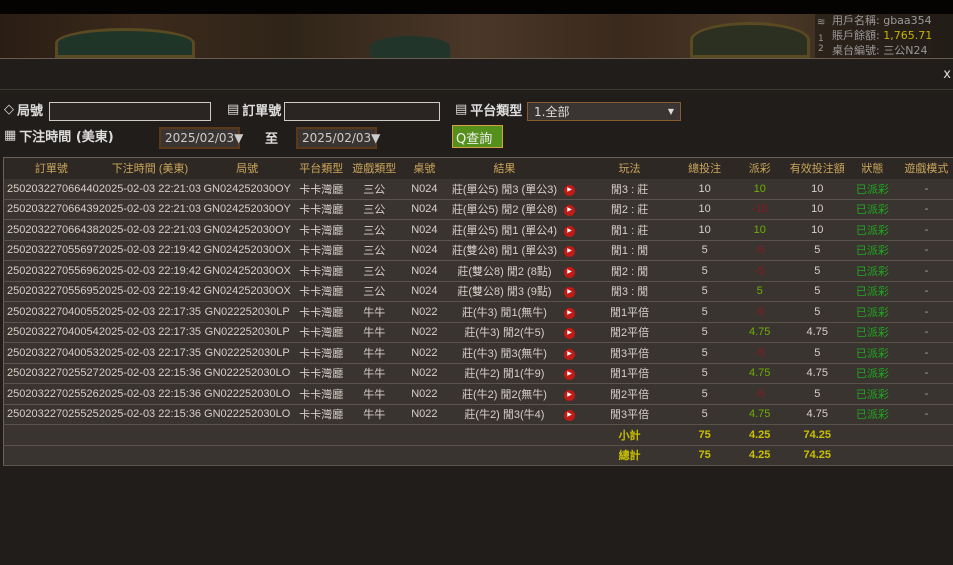 The width and height of the screenshot is (953, 565). Describe the element at coordinates (704, 230) in the screenshot. I see `total-bet: 10` at that location.